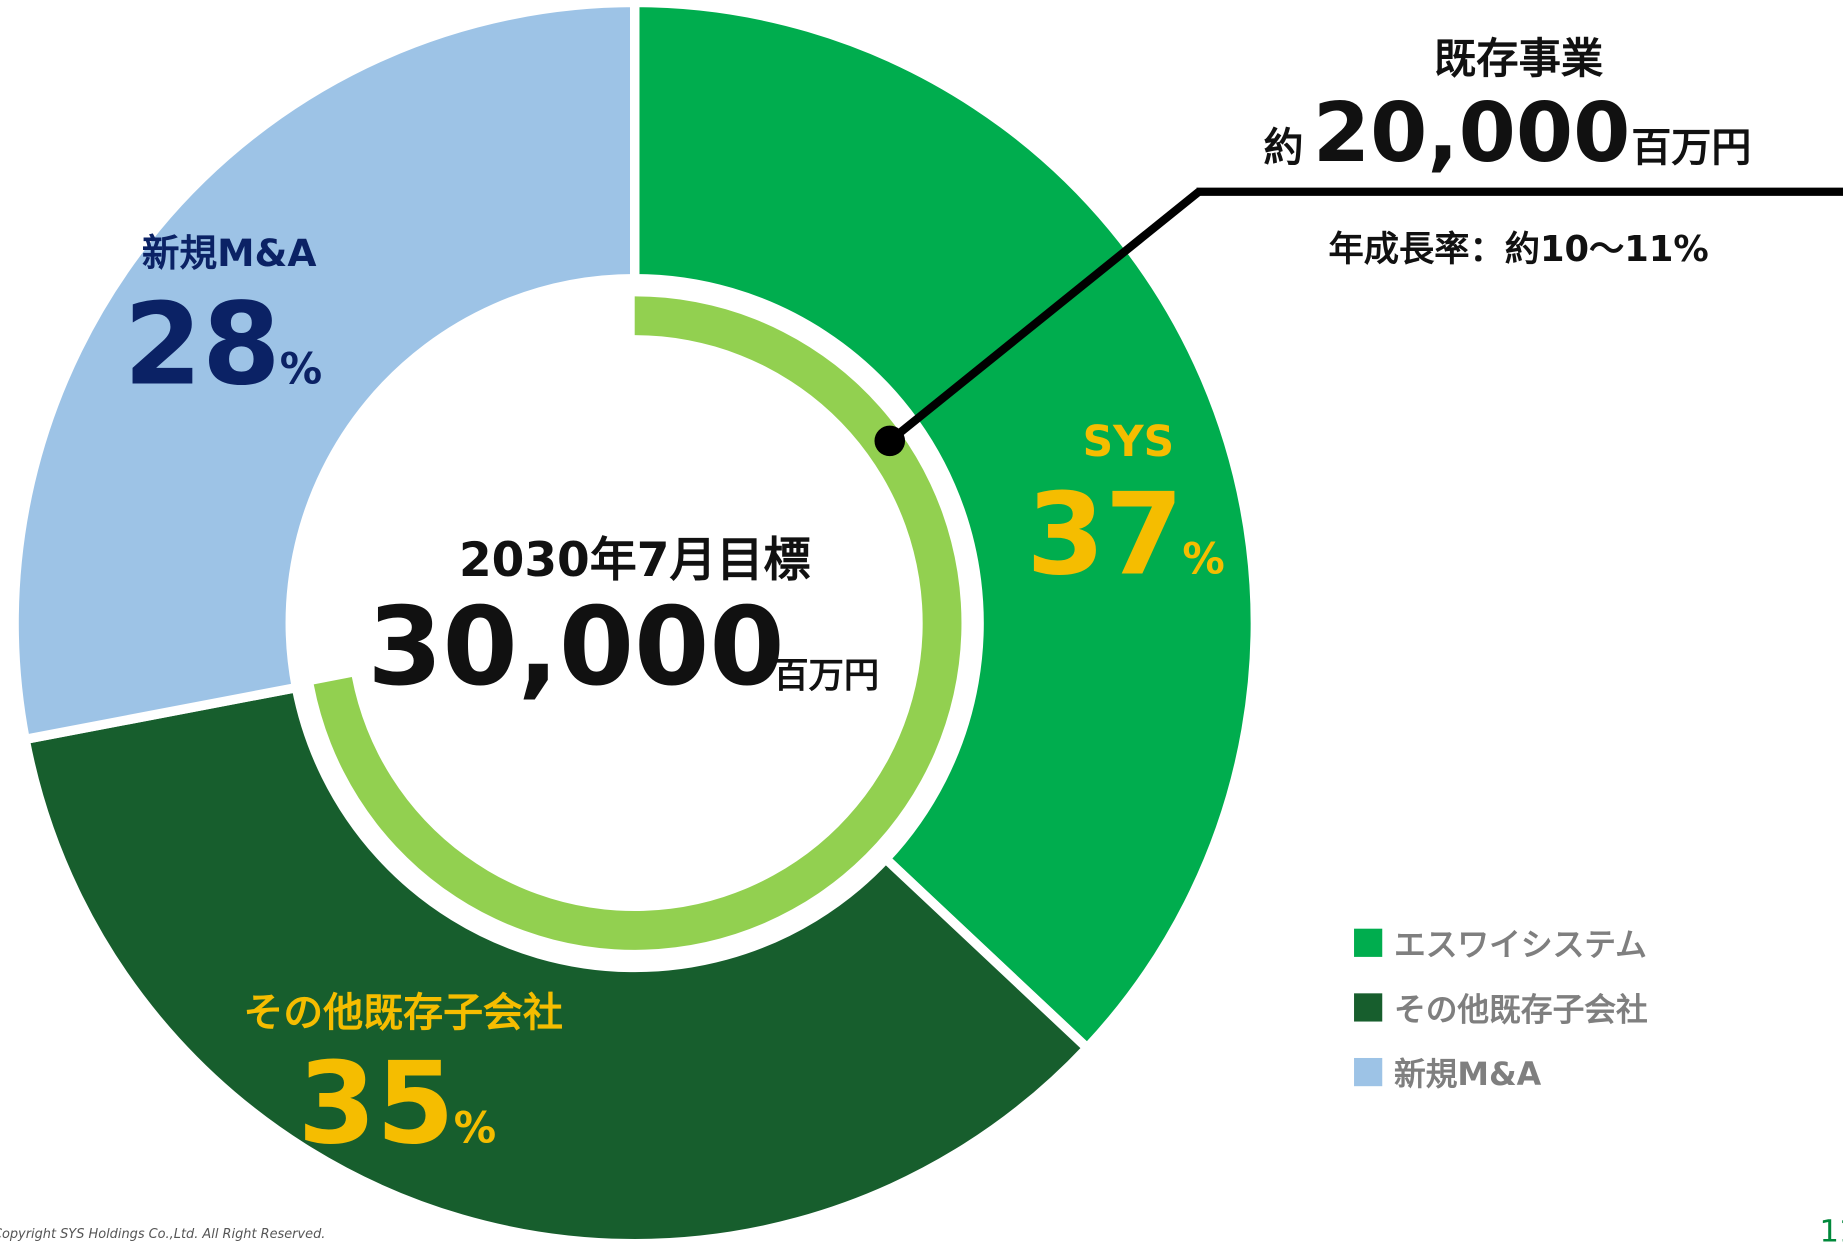  I want to click on data-label: 37, so click(1104, 535).